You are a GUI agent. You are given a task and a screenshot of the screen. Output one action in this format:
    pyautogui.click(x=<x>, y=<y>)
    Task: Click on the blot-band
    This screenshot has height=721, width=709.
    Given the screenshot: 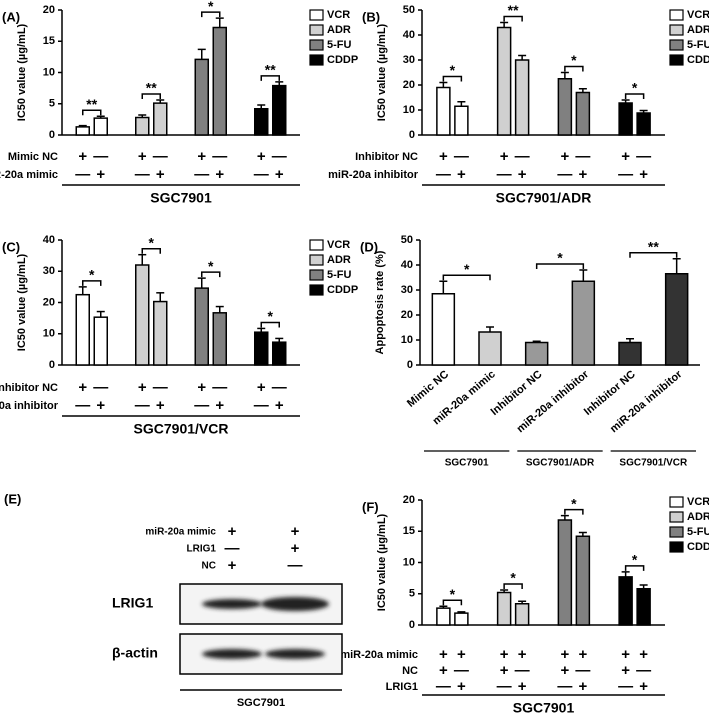 What is the action you would take?
    pyautogui.click(x=232, y=604)
    